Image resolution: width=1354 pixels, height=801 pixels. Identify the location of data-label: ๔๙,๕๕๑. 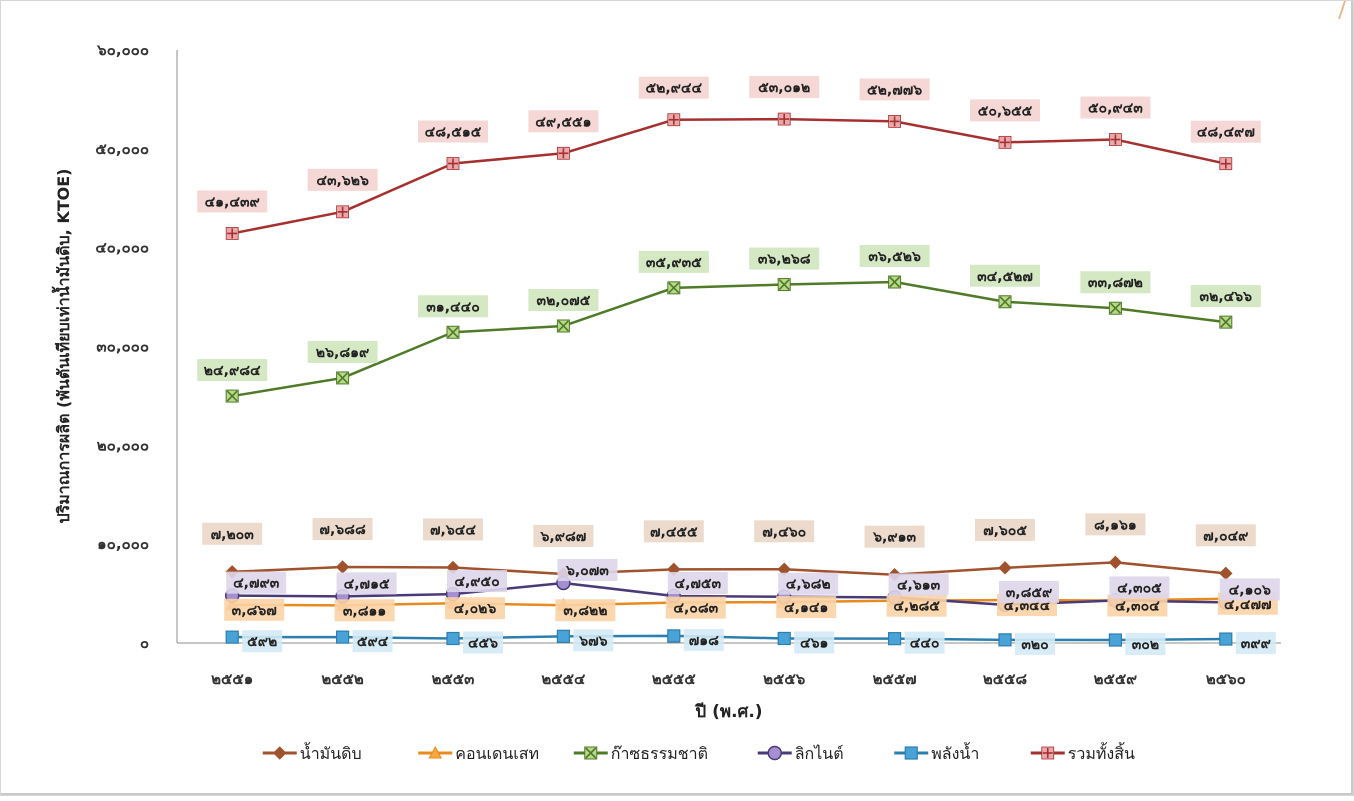
(563, 122).